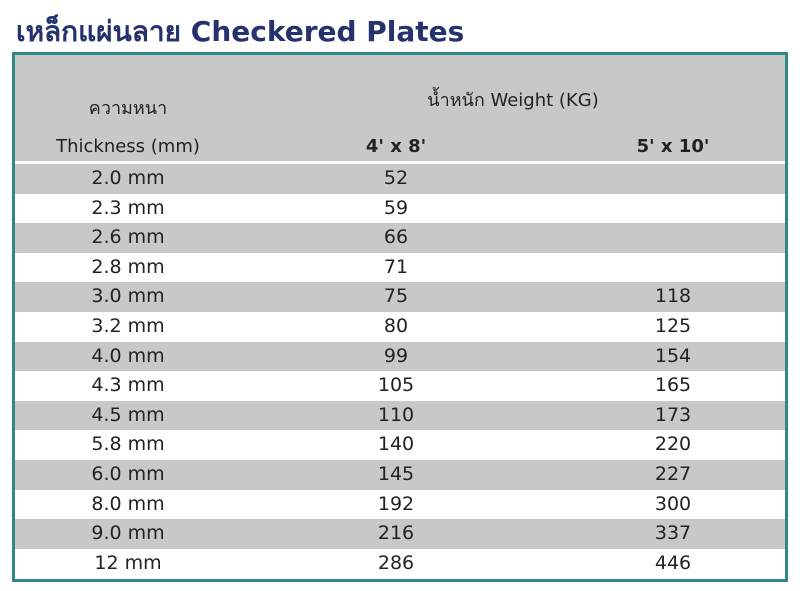 Image resolution: width=800 pixels, height=591 pixels. Describe the element at coordinates (128, 533) in the screenshot. I see `table-cell: 9.0 mm` at that location.